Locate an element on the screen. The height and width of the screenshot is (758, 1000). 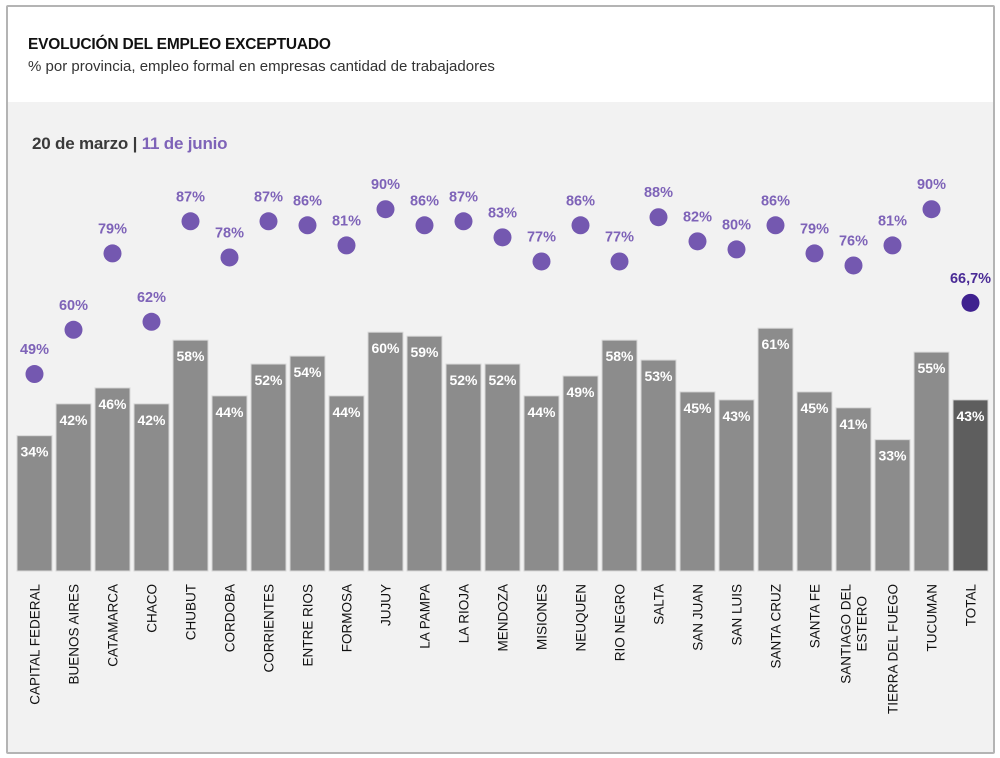
category-label-text: ENTRE RIOS is located at coordinates (308, 625).